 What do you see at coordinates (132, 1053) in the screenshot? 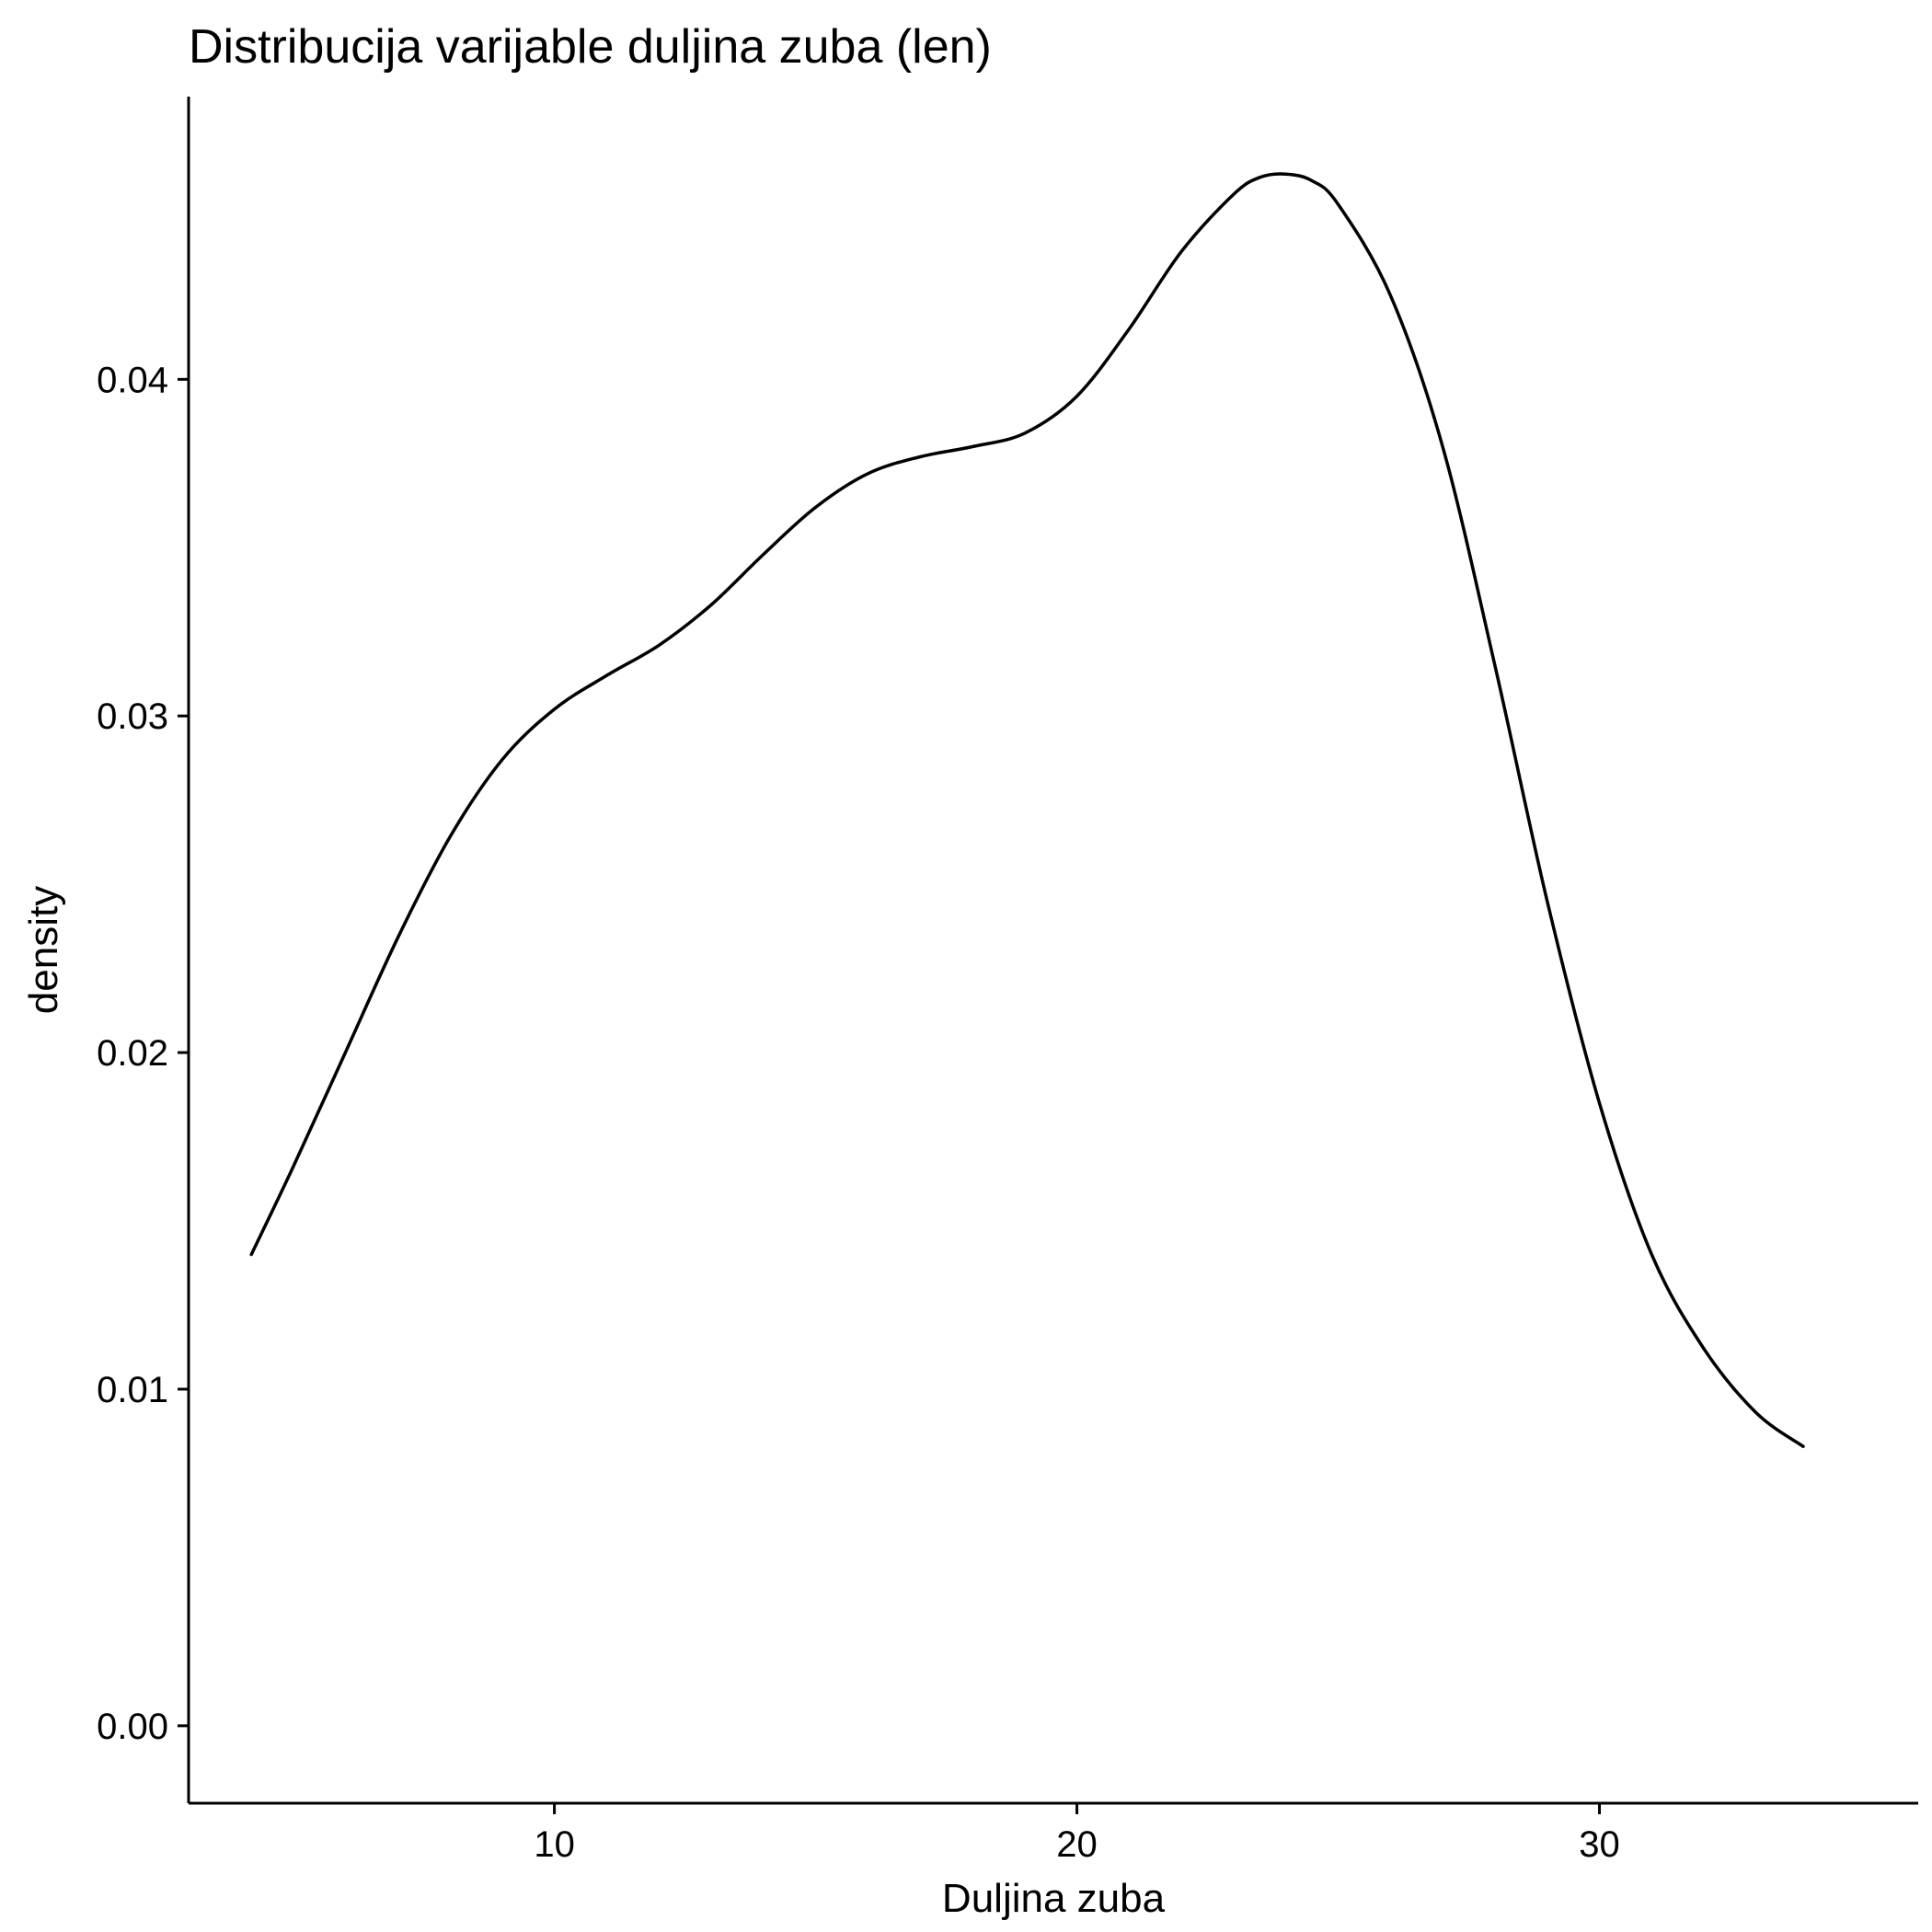
I see `y-tick-label: 0.02` at bounding box center [132, 1053].